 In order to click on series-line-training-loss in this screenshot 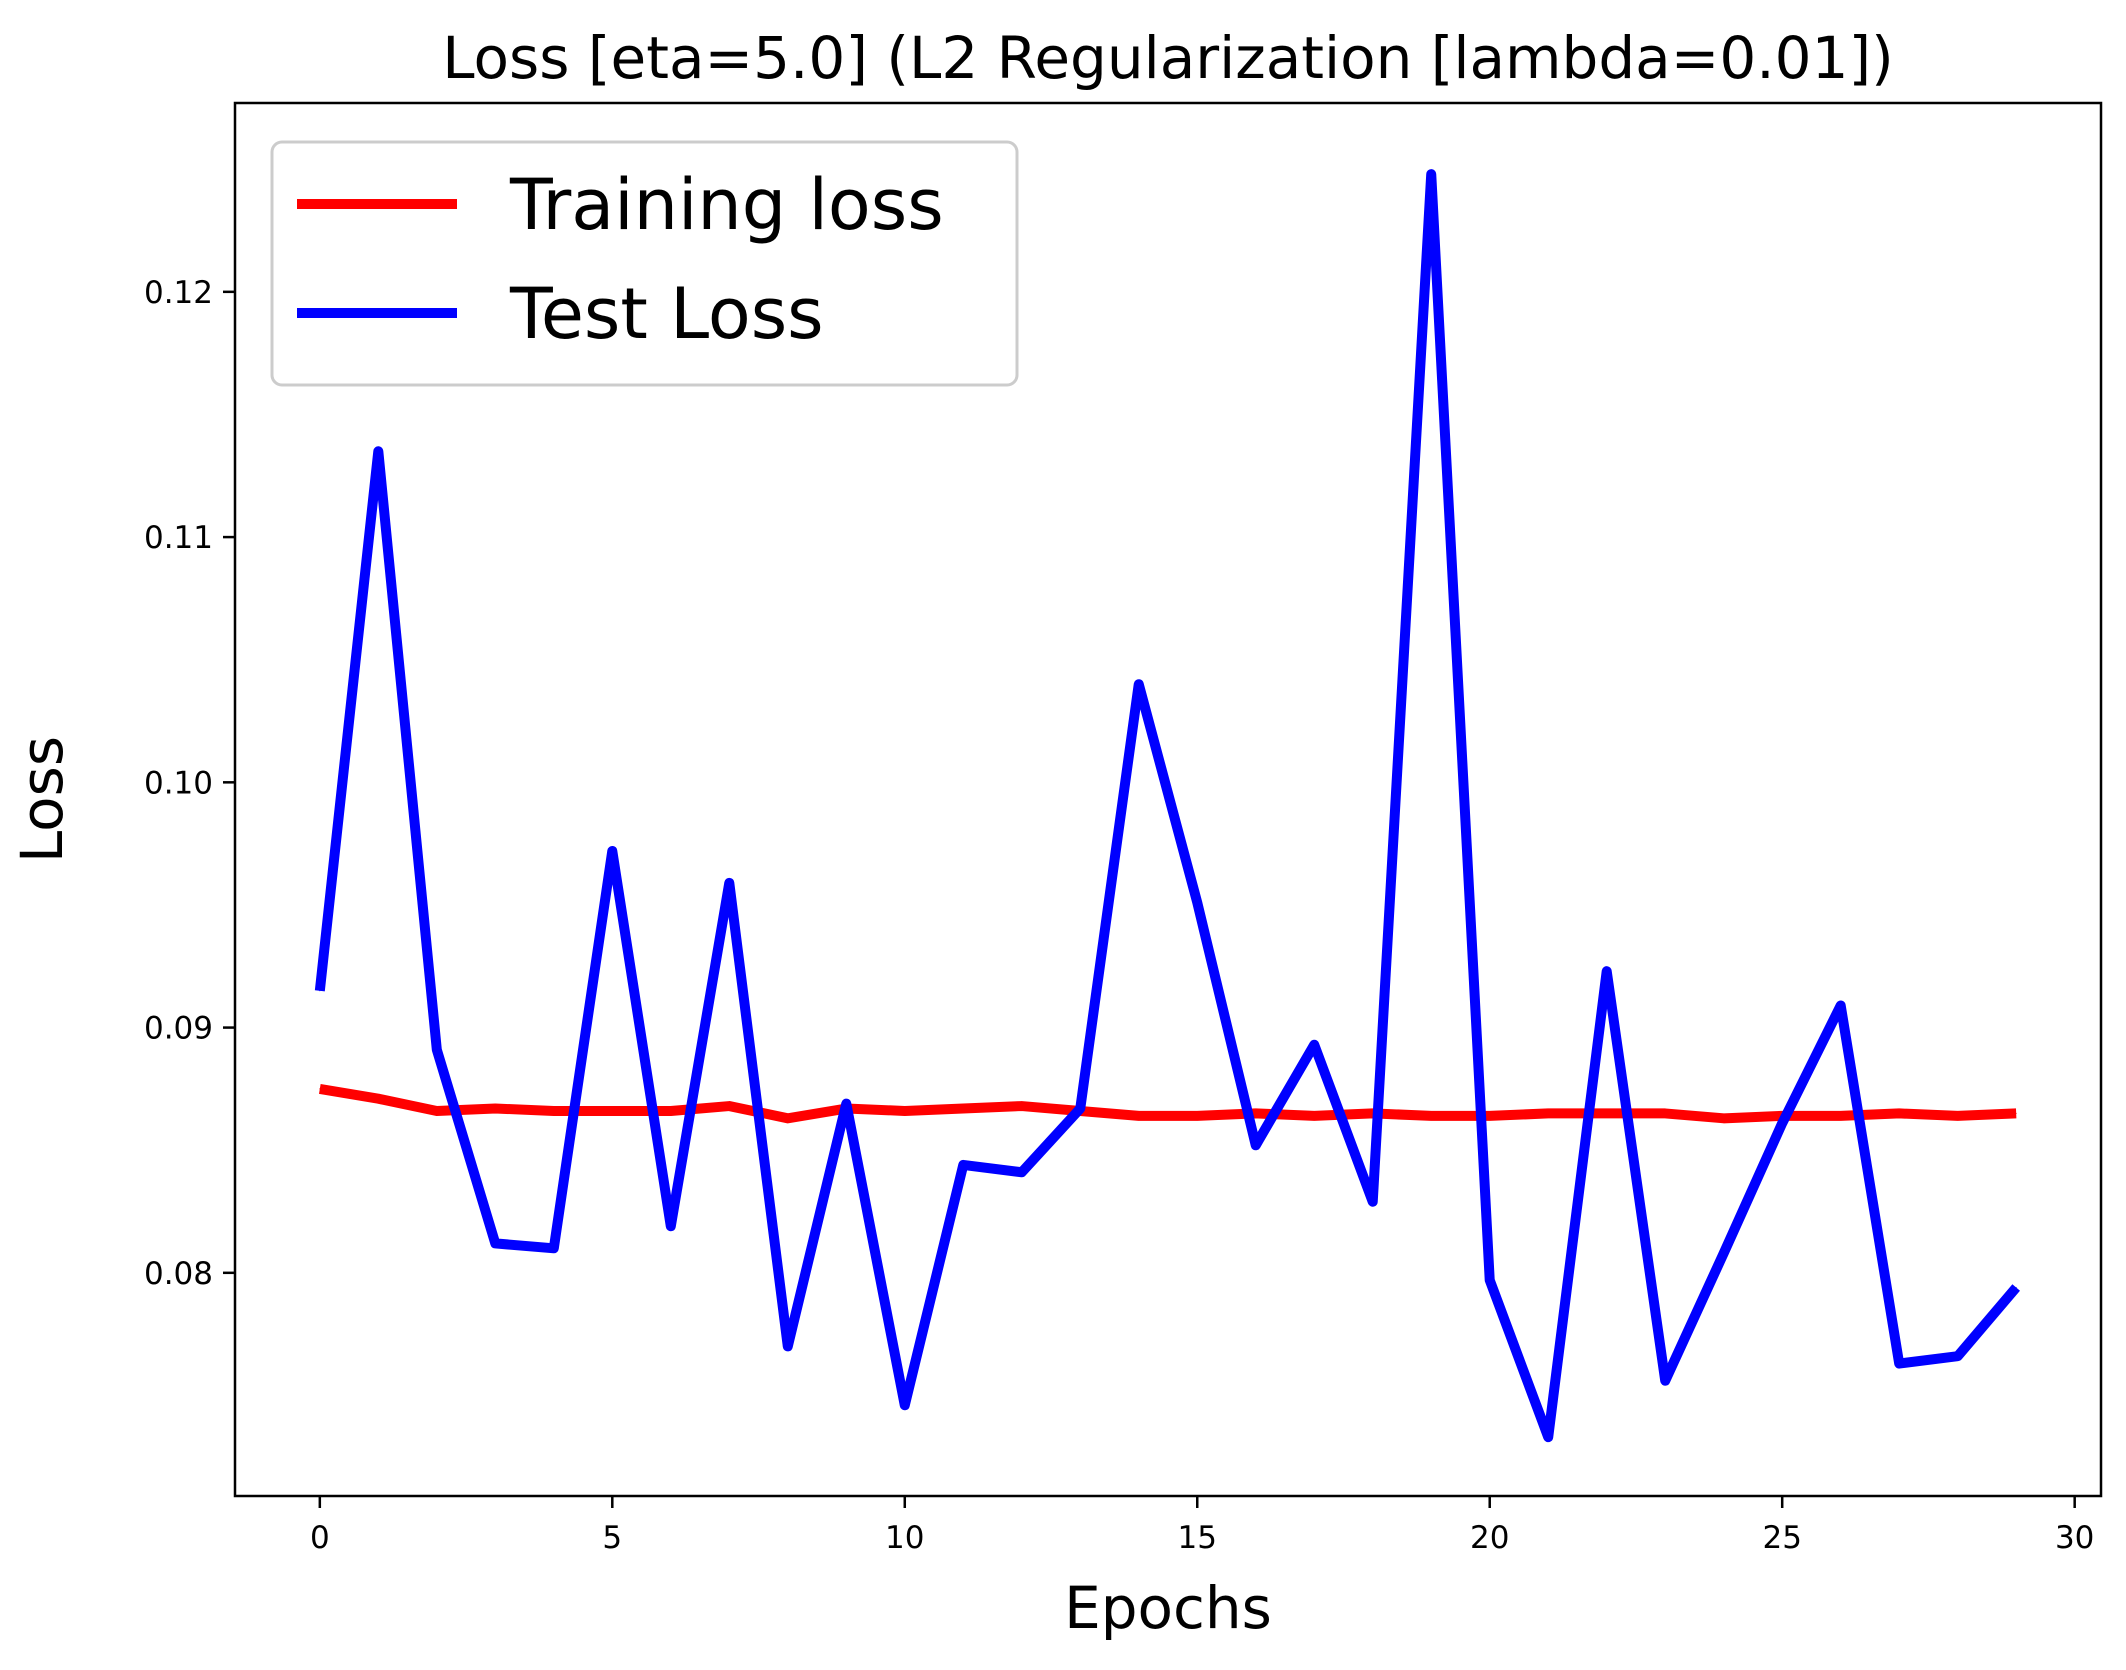, I will do `click(1167, 1103)`.